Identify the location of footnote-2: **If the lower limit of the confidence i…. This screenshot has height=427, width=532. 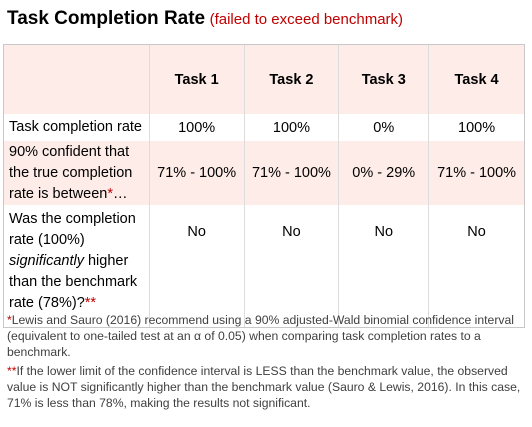
(264, 387).